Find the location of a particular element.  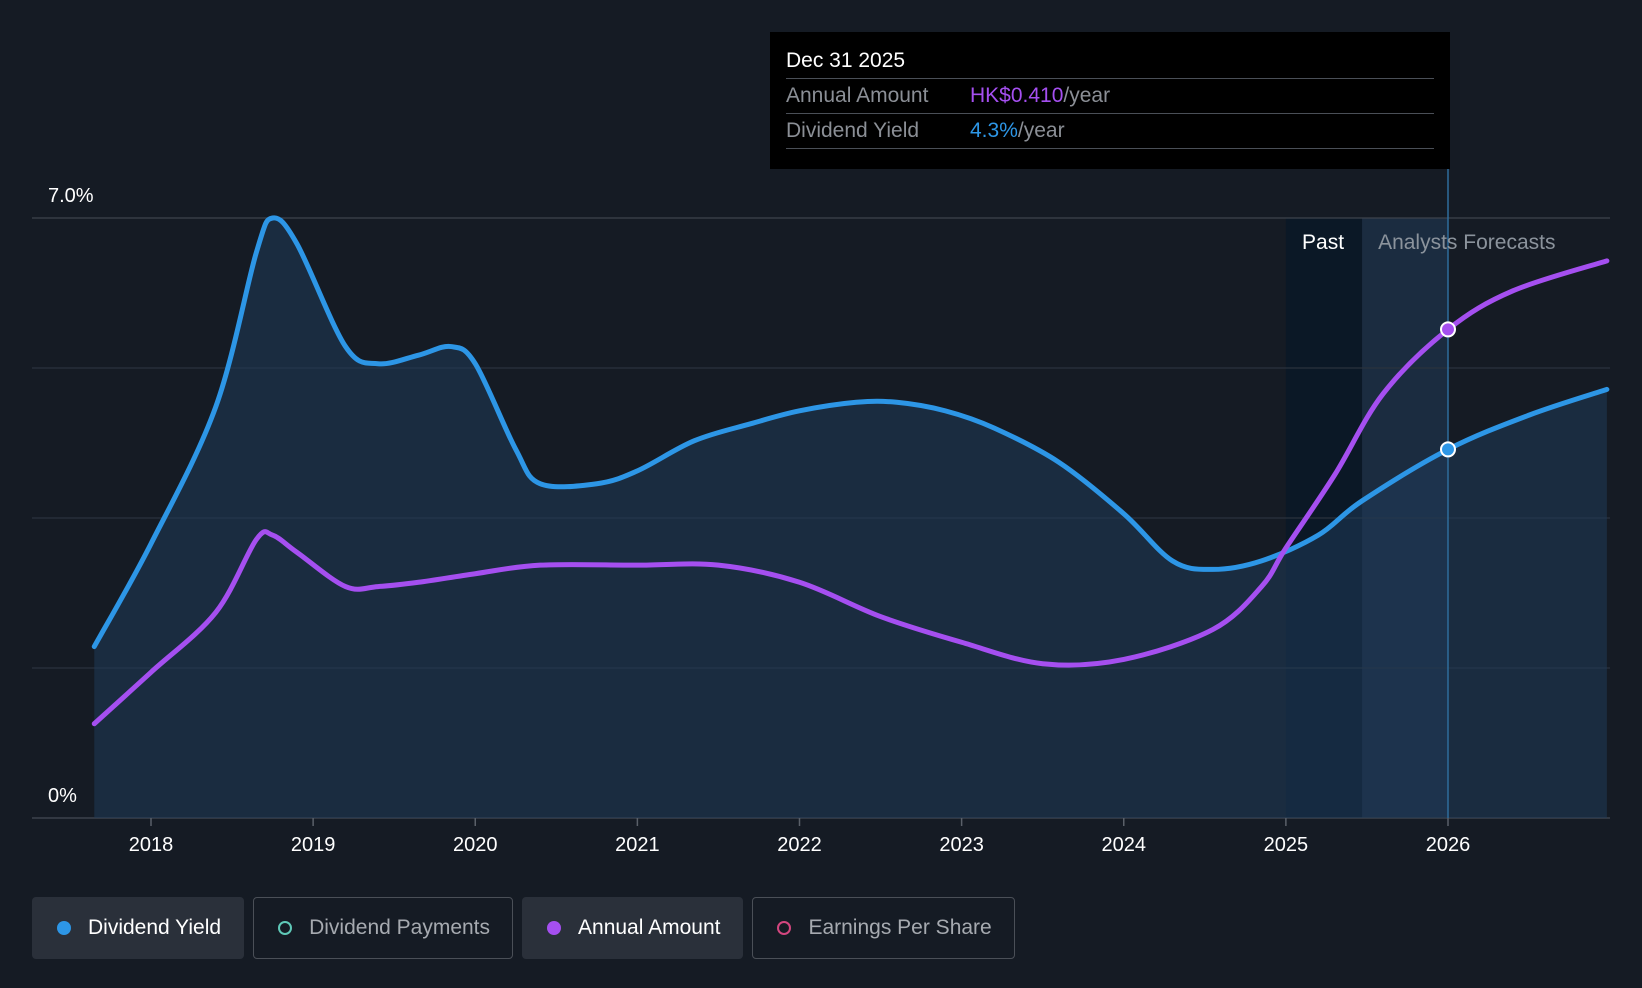

dividend-yield-marker is located at coordinates (1448, 449).